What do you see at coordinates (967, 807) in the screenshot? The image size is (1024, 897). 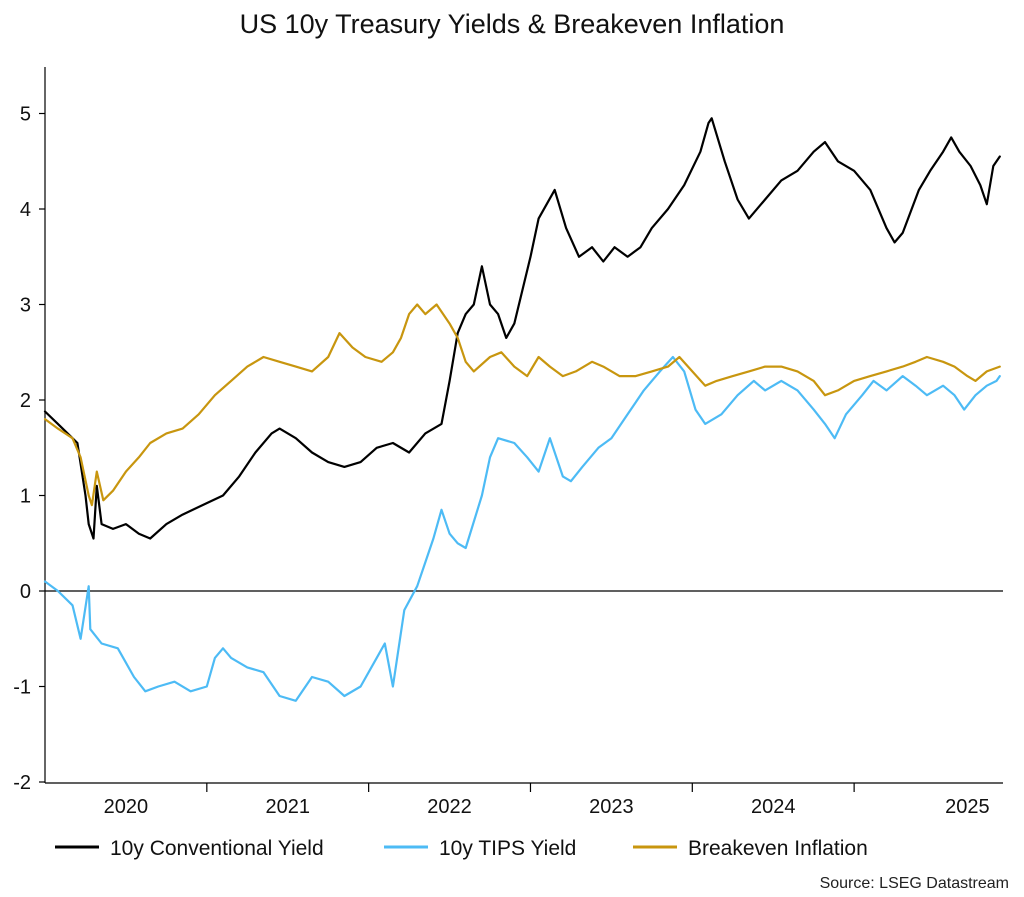 I see `x-tick-label: 2025` at bounding box center [967, 807].